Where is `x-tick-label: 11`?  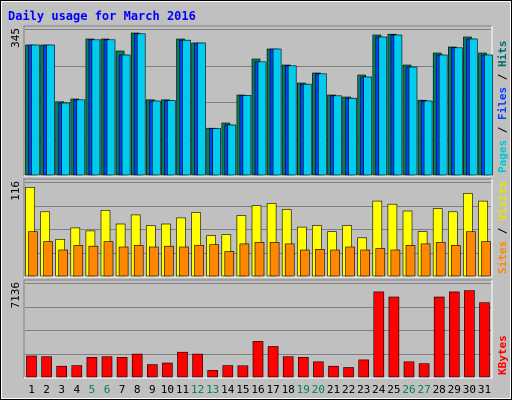 x-tick-label: 11 is located at coordinates (182, 389).